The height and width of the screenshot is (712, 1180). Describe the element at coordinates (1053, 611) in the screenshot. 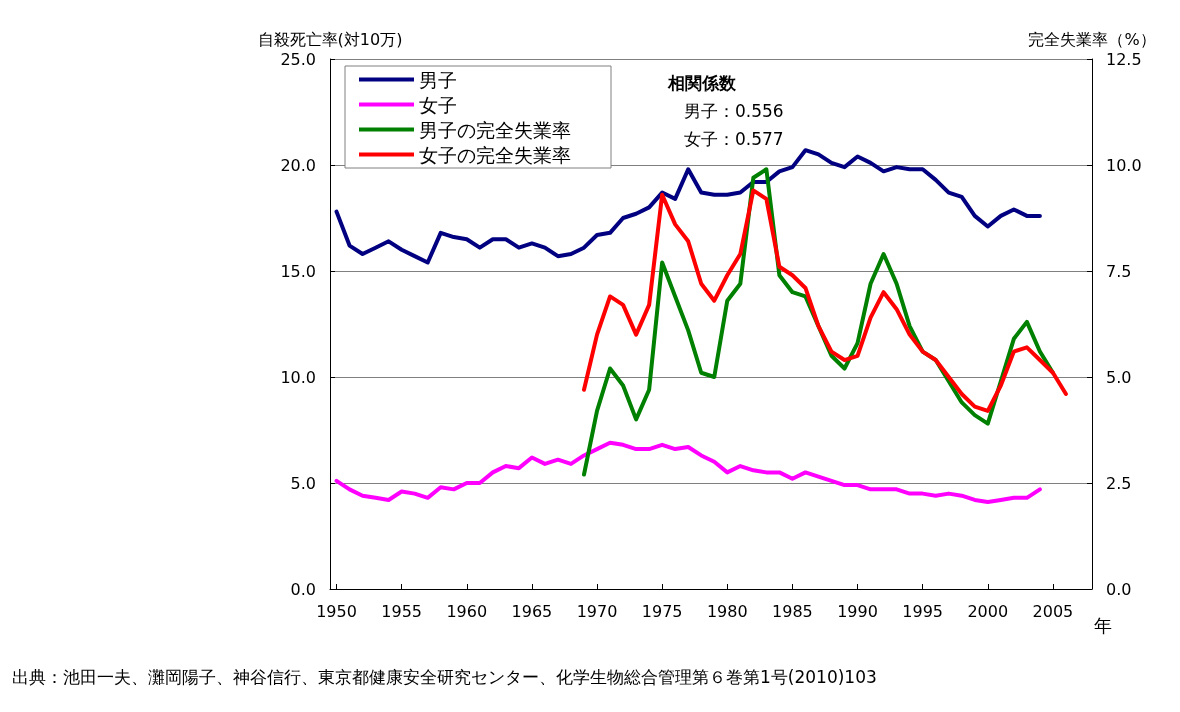

I see `x-tick-label: 2005` at that location.